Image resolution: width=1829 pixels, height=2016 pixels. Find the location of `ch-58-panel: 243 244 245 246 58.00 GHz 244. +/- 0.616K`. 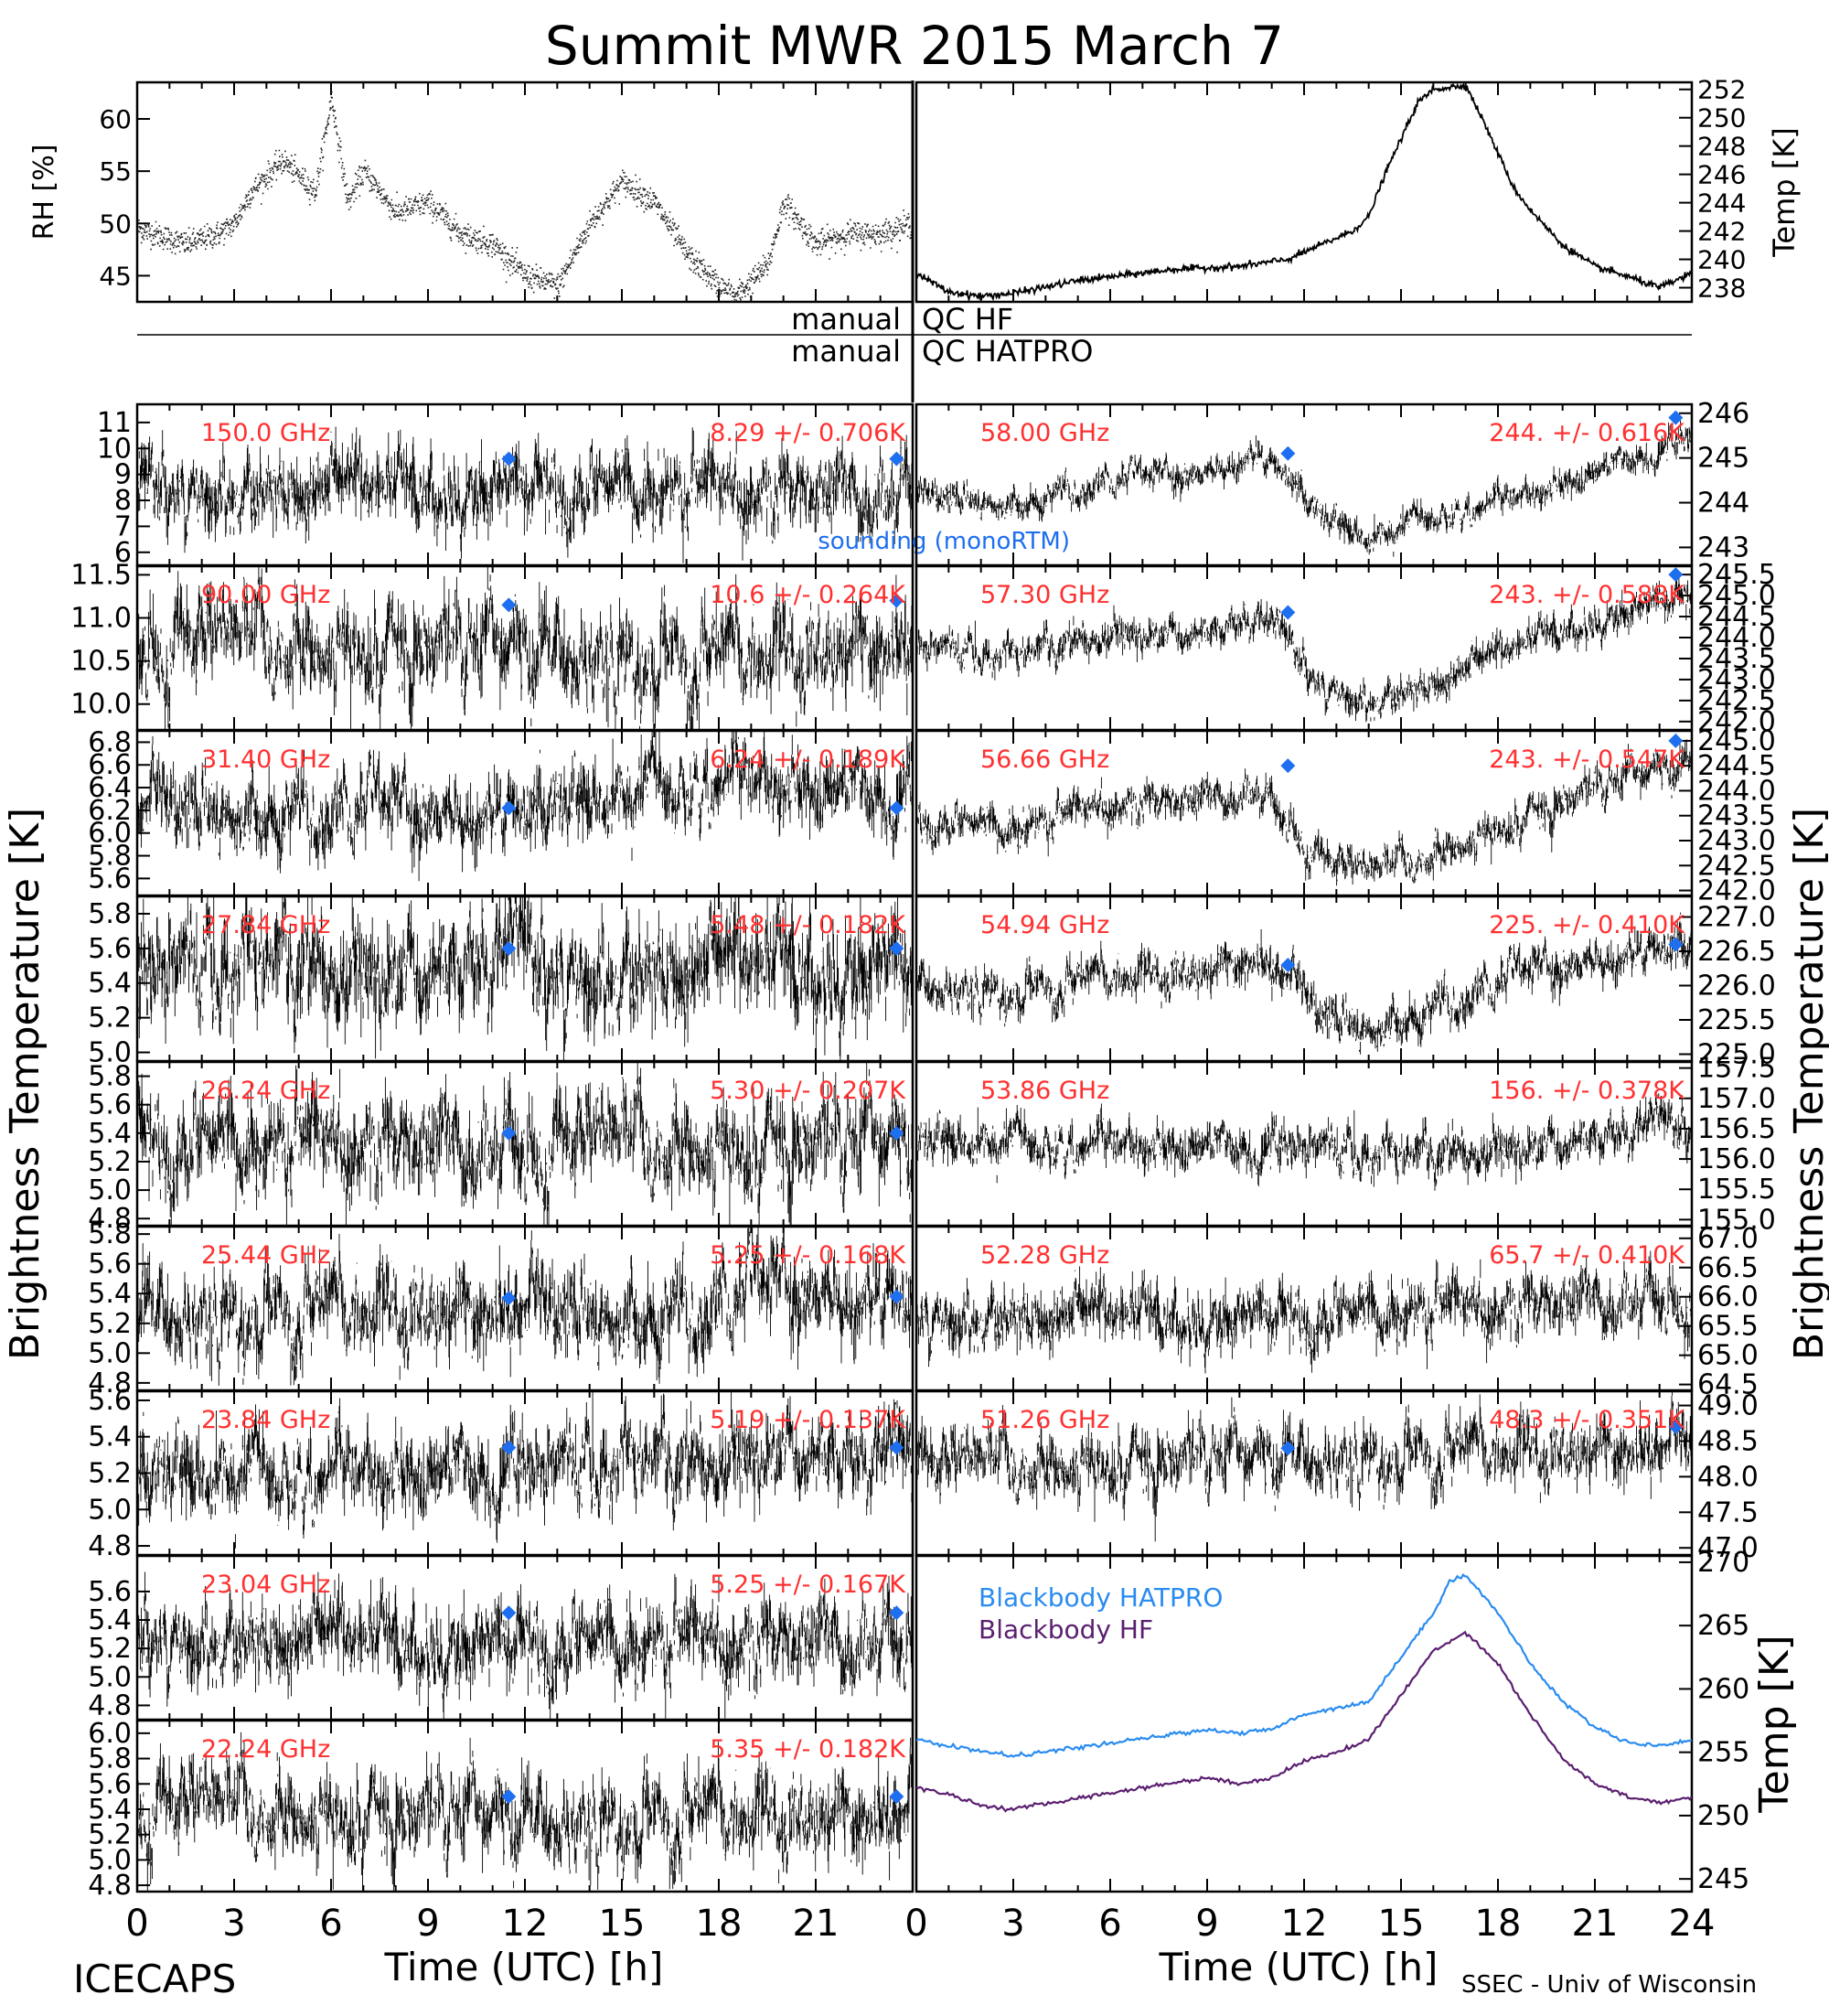

ch-58-panel: 243 244 245 246 58.00 GHz 244. +/- 0.616K is located at coordinates (1331, 482).